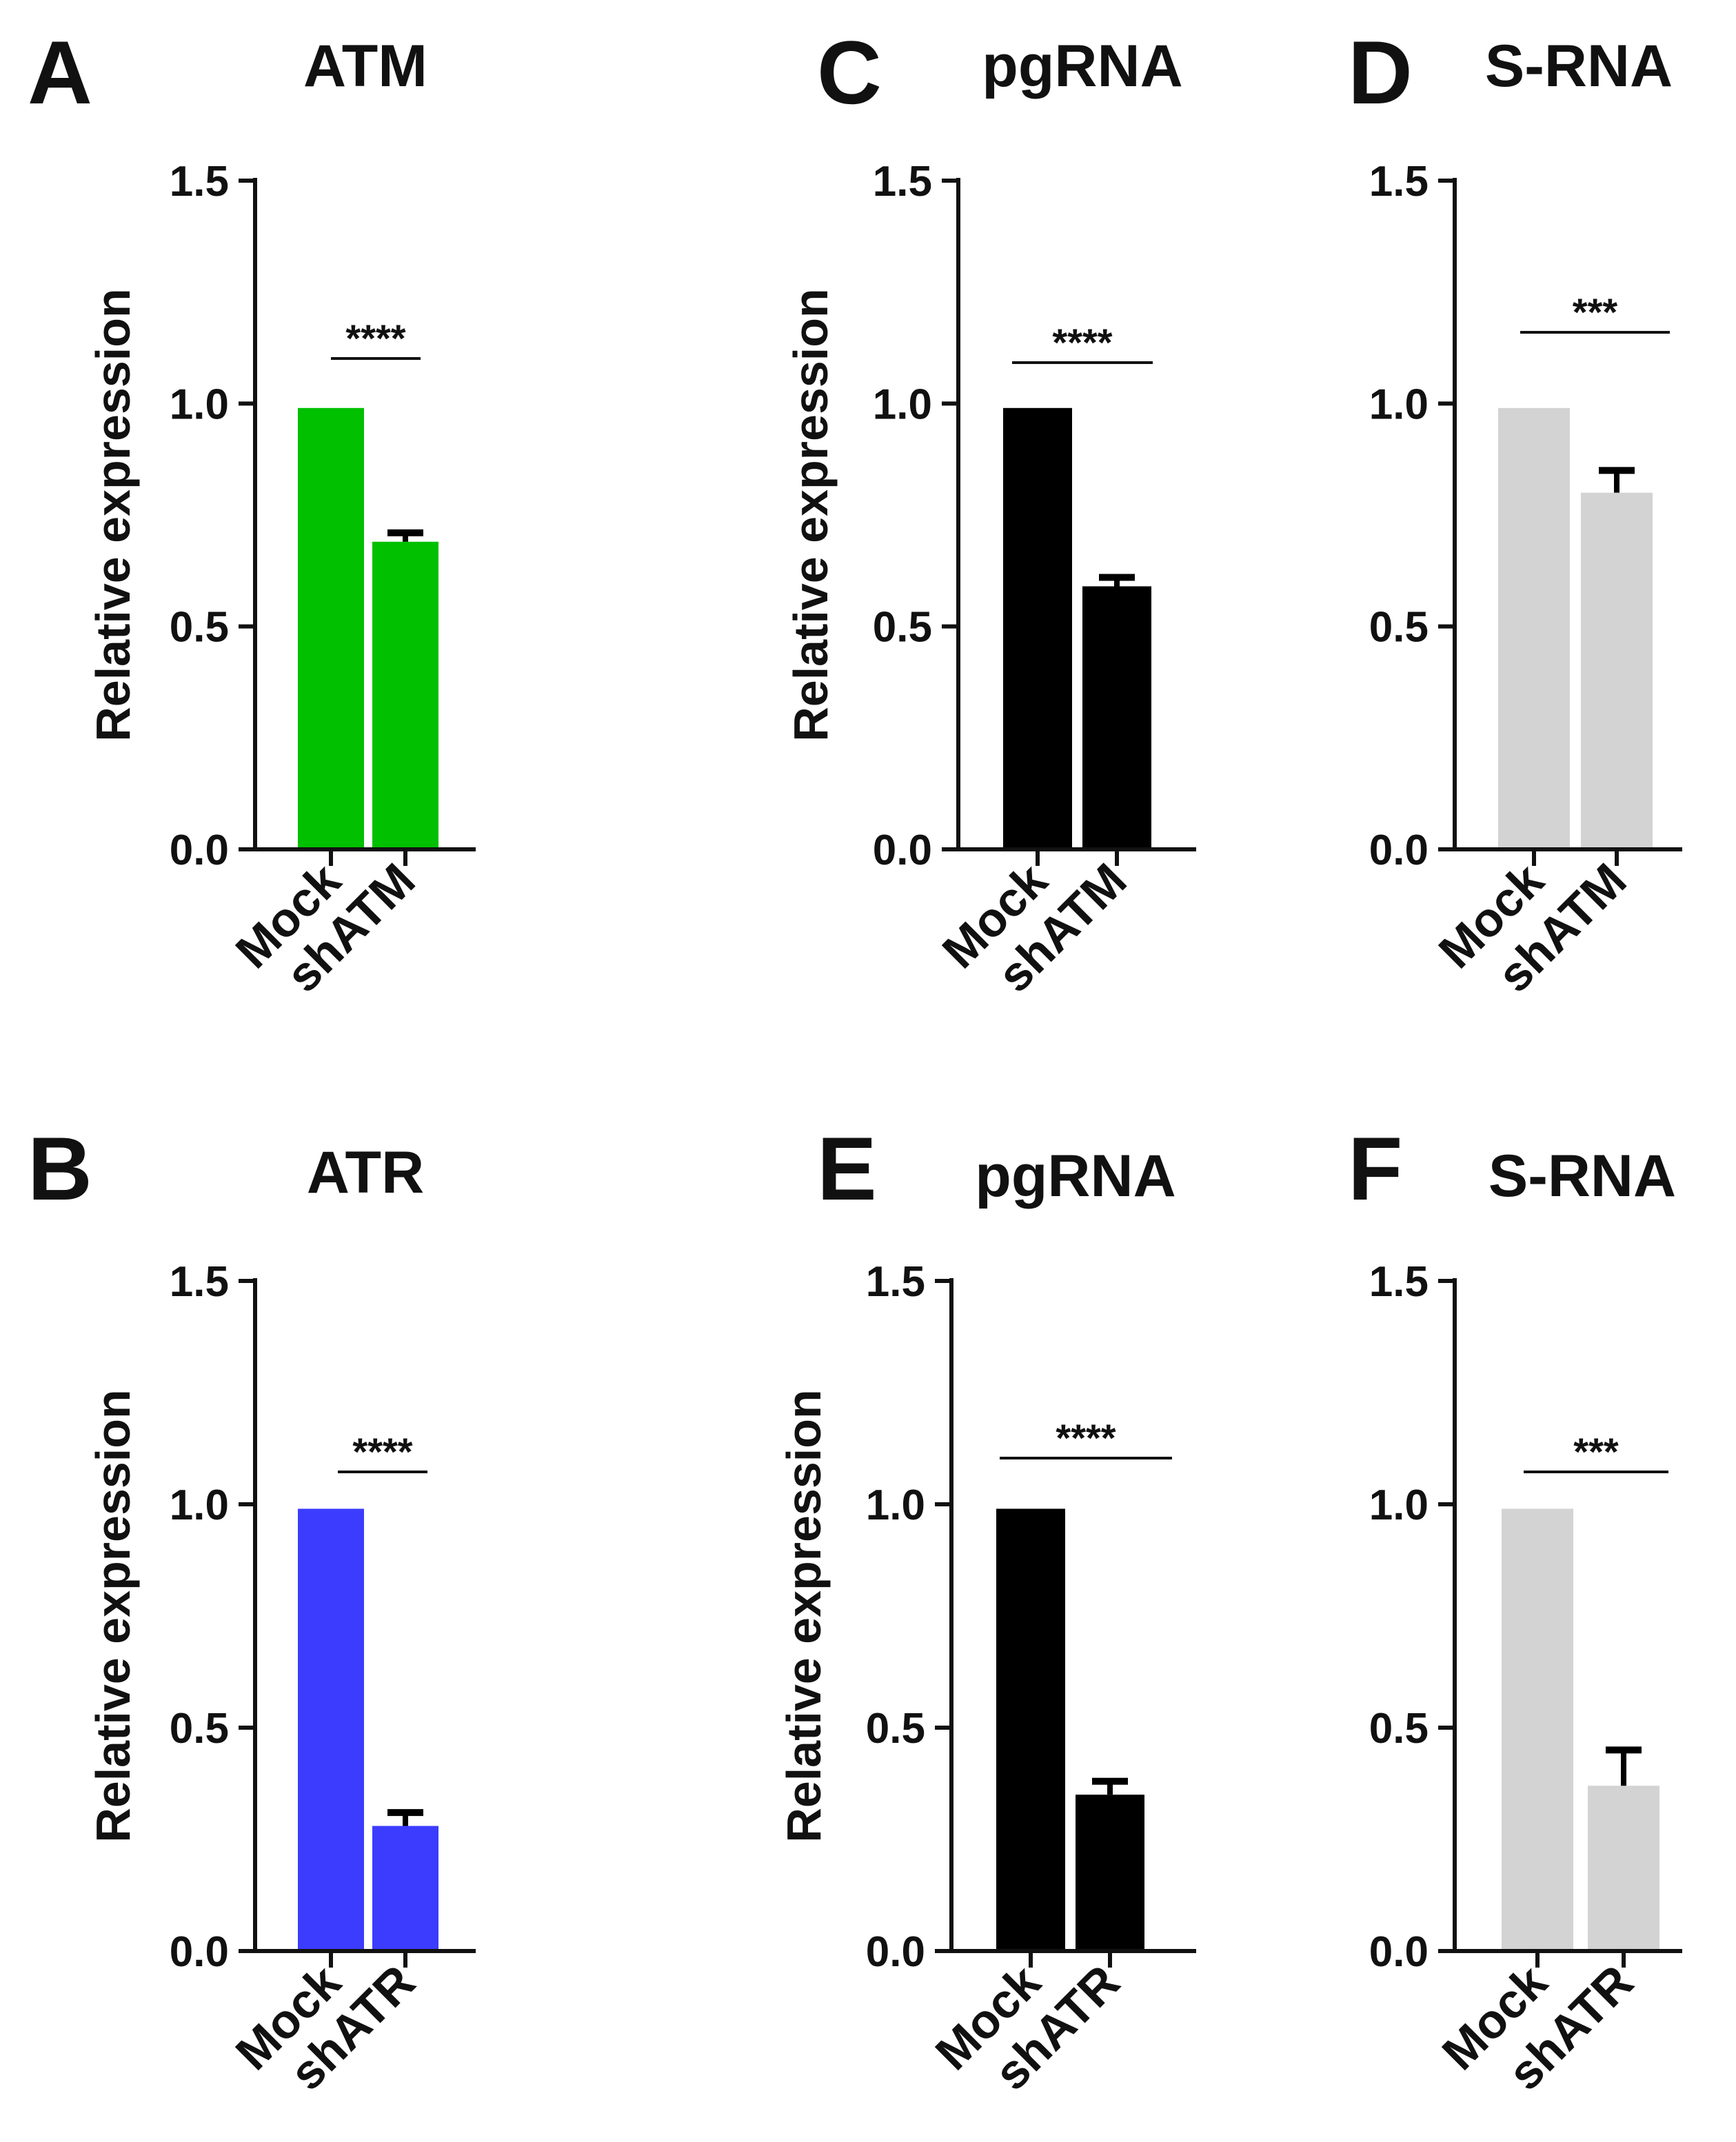 Image resolution: width=1736 pixels, height=2142 pixels. Describe the element at coordinates (1380, 72) in the screenshot. I see `panel-letter: D` at that location.